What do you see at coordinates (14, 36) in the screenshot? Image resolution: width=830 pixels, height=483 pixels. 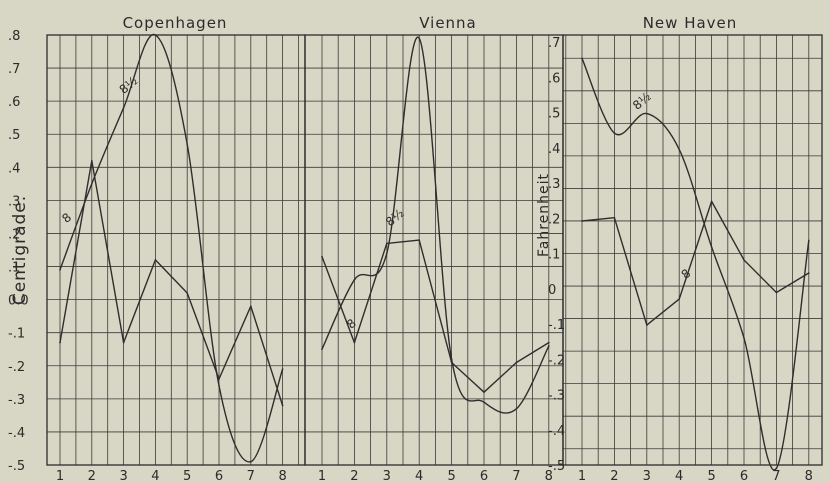 I see `y-tick-label: .8` at bounding box center [14, 36].